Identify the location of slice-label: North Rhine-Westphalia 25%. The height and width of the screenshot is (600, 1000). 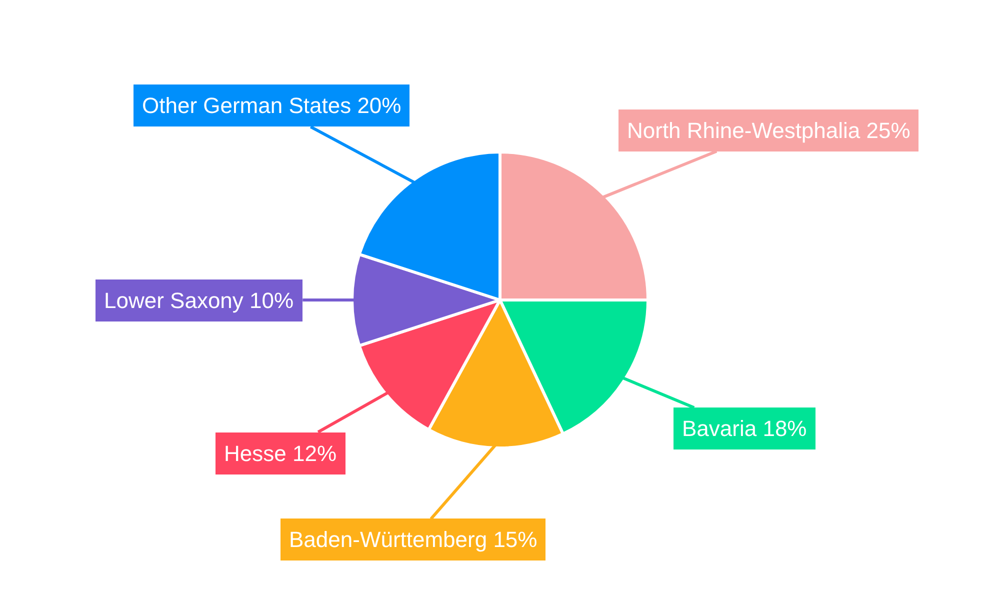
(768, 130).